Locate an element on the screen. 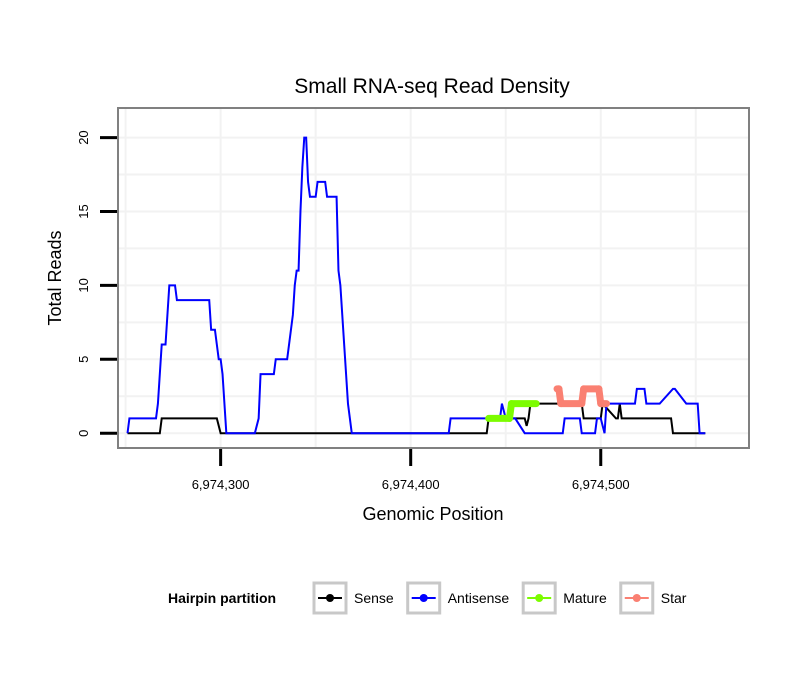 This screenshot has height=690, width=810. chart-title: Small RNA-seq Read Density is located at coordinates (432, 86).